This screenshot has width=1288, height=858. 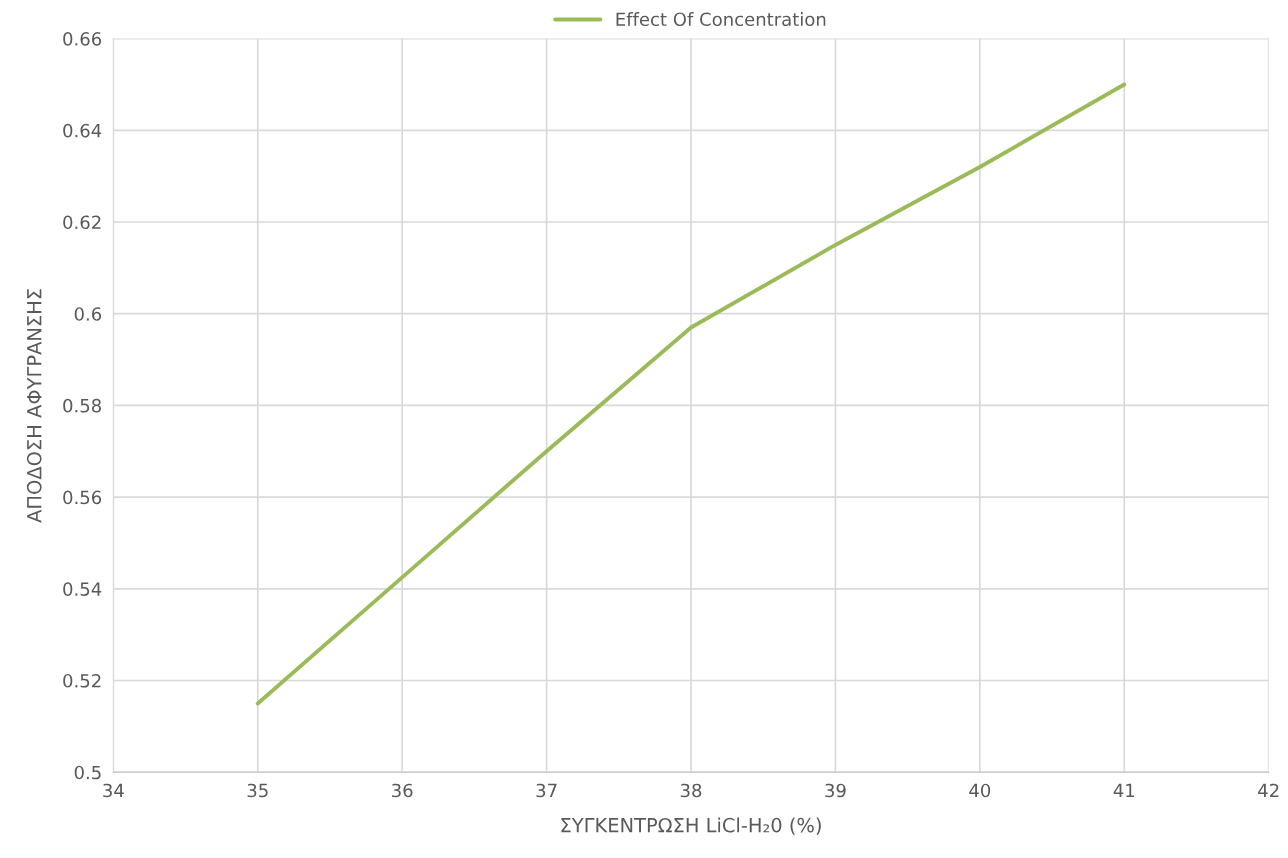 I want to click on x-tick-label: 40, so click(x=980, y=790).